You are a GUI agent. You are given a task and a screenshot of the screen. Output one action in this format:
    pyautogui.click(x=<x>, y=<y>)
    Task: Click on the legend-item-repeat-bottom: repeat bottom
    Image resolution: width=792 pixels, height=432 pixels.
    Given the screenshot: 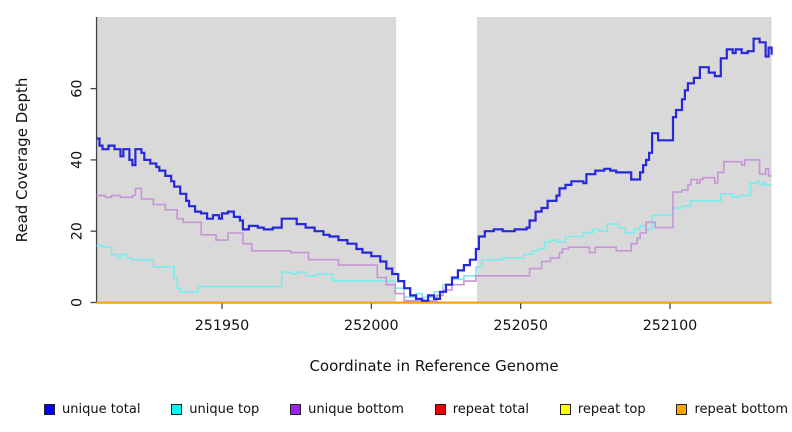 What is the action you would take?
    pyautogui.click(x=732, y=409)
    